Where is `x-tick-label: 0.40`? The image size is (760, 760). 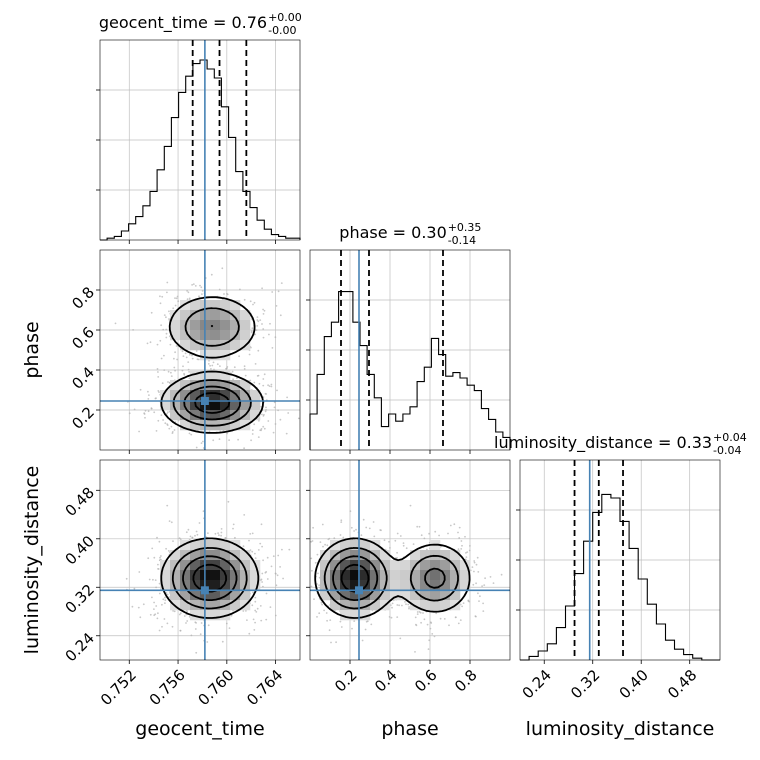 x-tick-label: 0.40 is located at coordinates (634, 684).